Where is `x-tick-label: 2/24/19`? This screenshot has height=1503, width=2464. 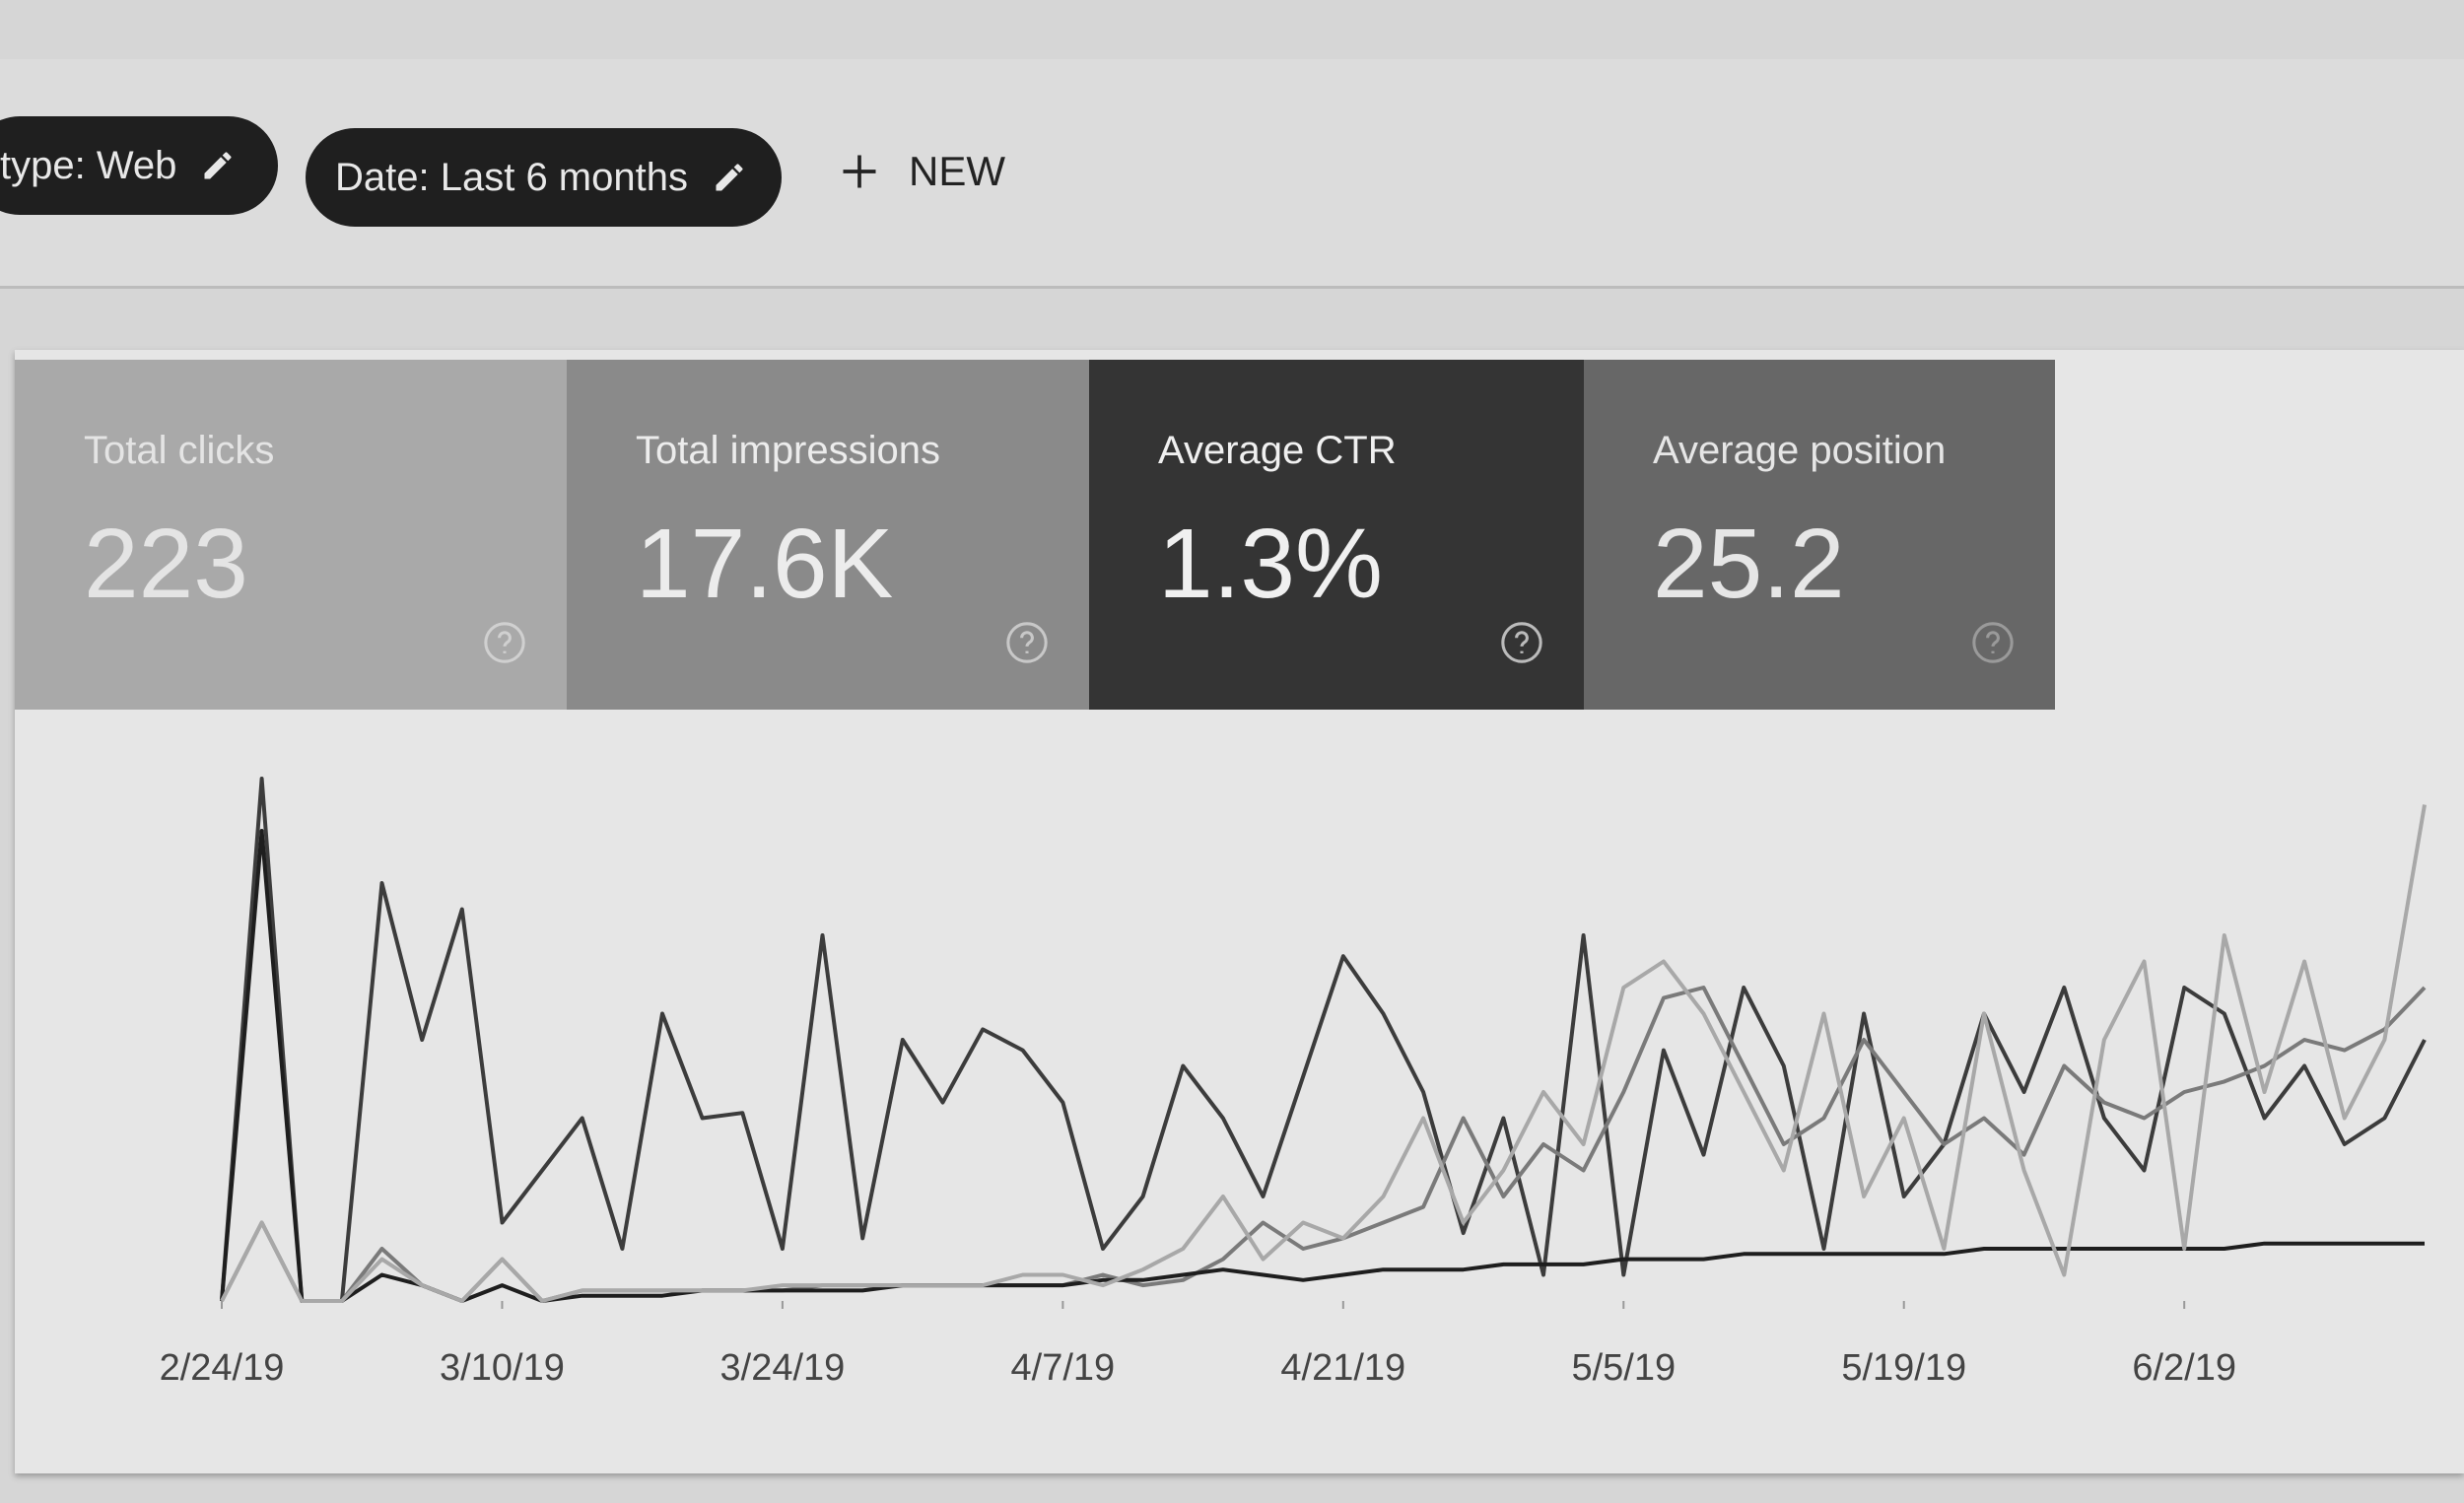 x-tick-label: 2/24/19 is located at coordinates (222, 1368).